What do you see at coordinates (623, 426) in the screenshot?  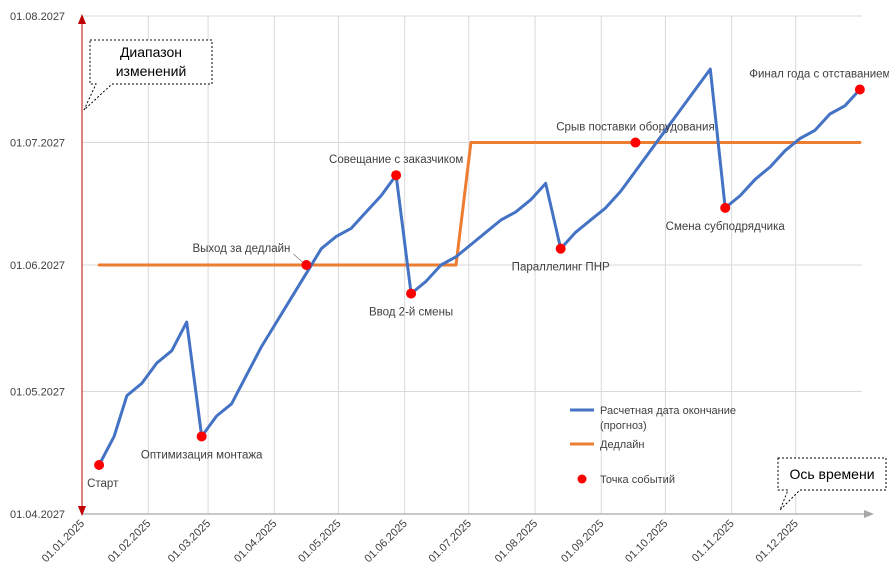 I see `legend-label-forecast-line2: (прогноз)` at bounding box center [623, 426].